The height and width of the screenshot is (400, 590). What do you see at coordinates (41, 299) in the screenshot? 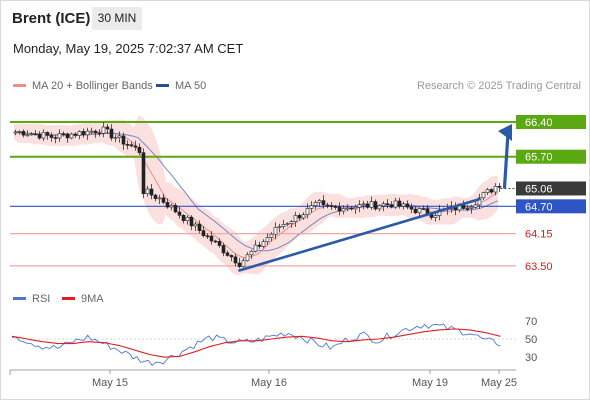
I see `rsi-legend-label: RSI` at bounding box center [41, 299].